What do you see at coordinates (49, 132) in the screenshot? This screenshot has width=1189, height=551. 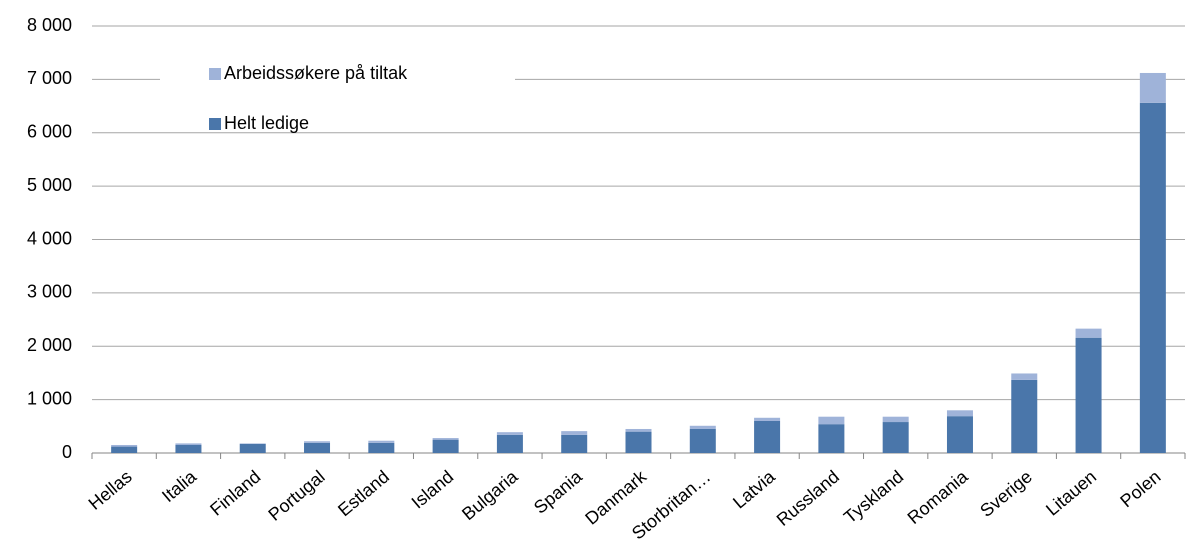 I see `y-tick-label: 6 000` at bounding box center [49, 132].